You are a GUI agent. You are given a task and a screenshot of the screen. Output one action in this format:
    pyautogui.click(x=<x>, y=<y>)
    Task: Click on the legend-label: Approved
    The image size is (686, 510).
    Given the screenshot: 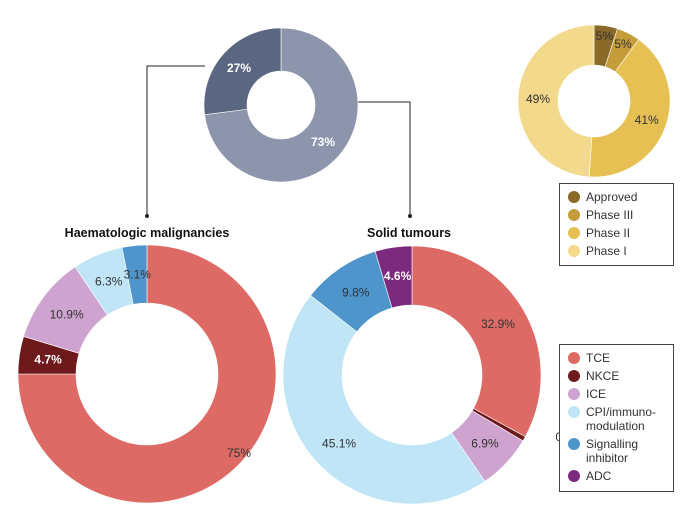 What is the action you would take?
    pyautogui.click(x=612, y=197)
    